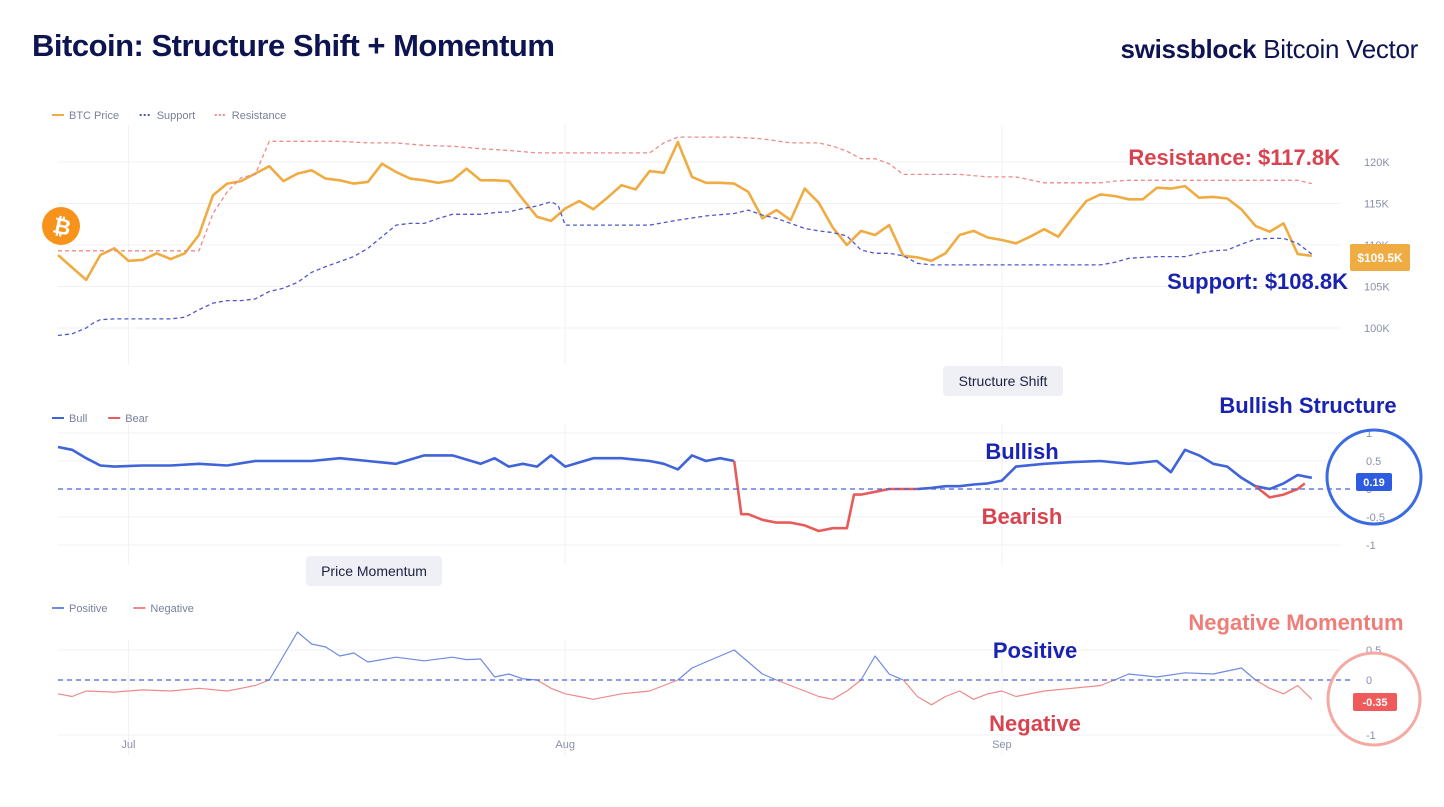  What do you see at coordinates (1021, 451) in the screenshot?
I see `annotation: Bullish` at bounding box center [1021, 451].